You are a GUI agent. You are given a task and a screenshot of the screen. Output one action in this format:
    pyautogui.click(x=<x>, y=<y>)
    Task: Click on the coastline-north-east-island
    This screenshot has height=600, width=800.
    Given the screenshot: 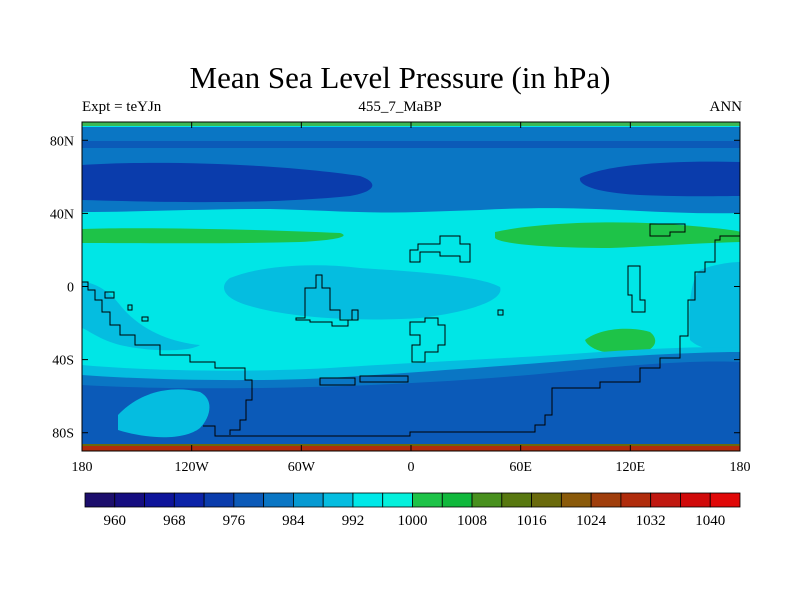 What is the action you would take?
    pyautogui.click(x=667, y=230)
    